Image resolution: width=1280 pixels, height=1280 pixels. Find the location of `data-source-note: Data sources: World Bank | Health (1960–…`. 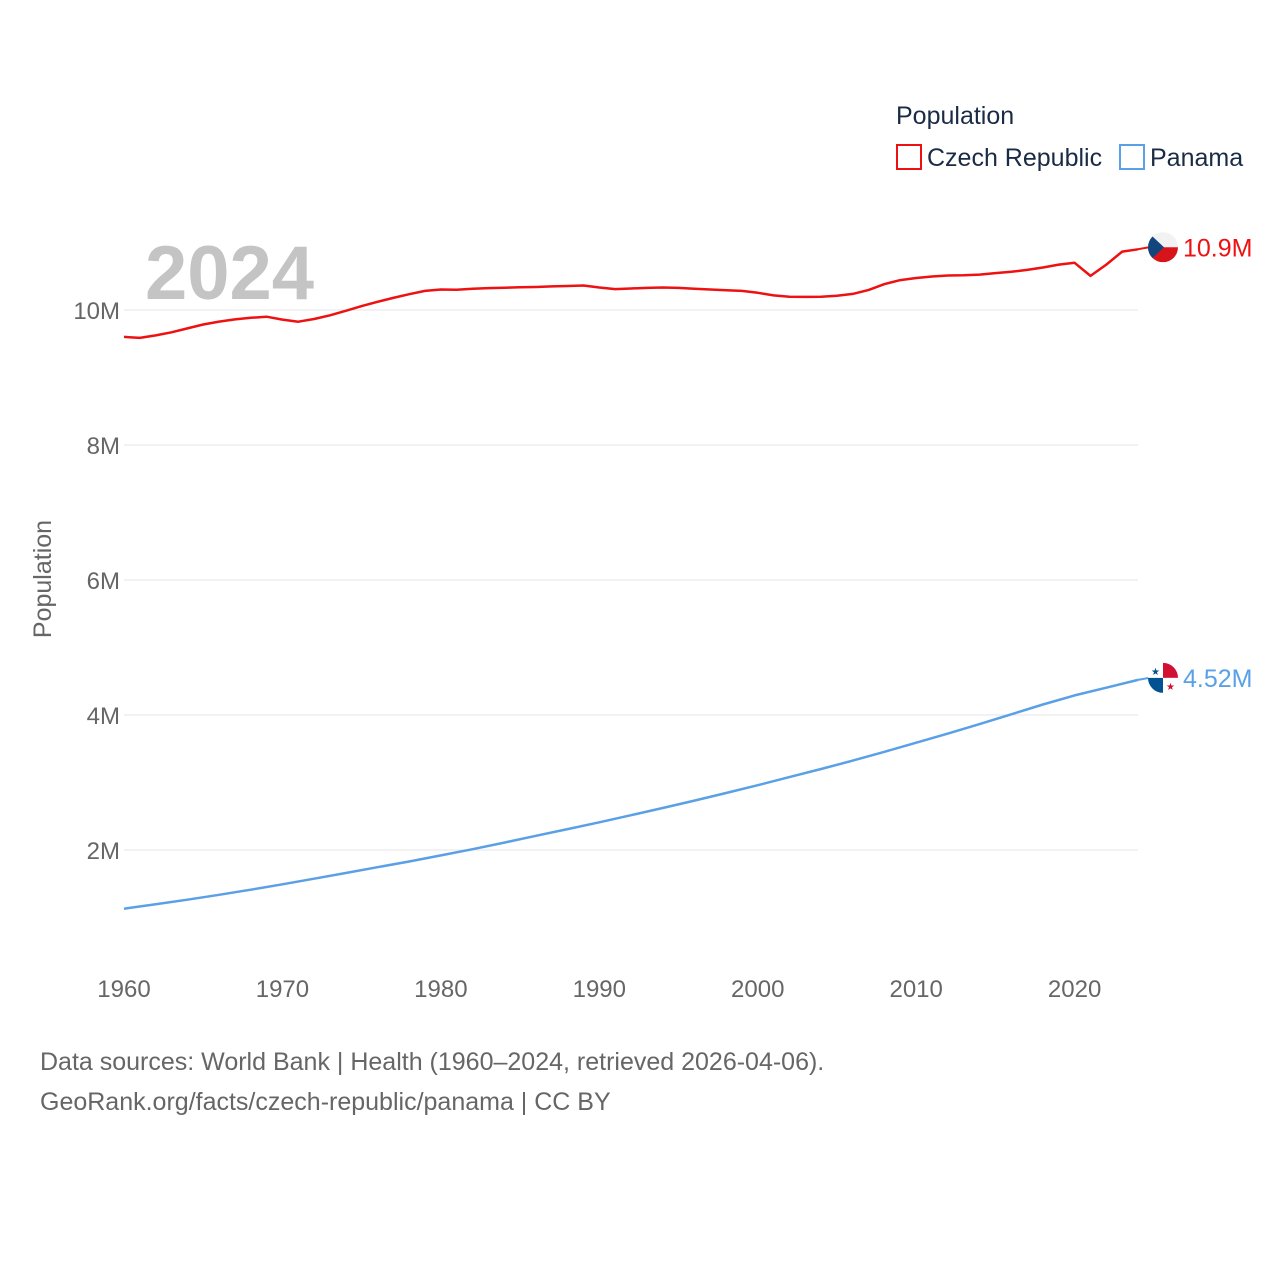

data-source-note: Data sources: World Bank | Health (1960–… is located at coordinates (432, 1062).